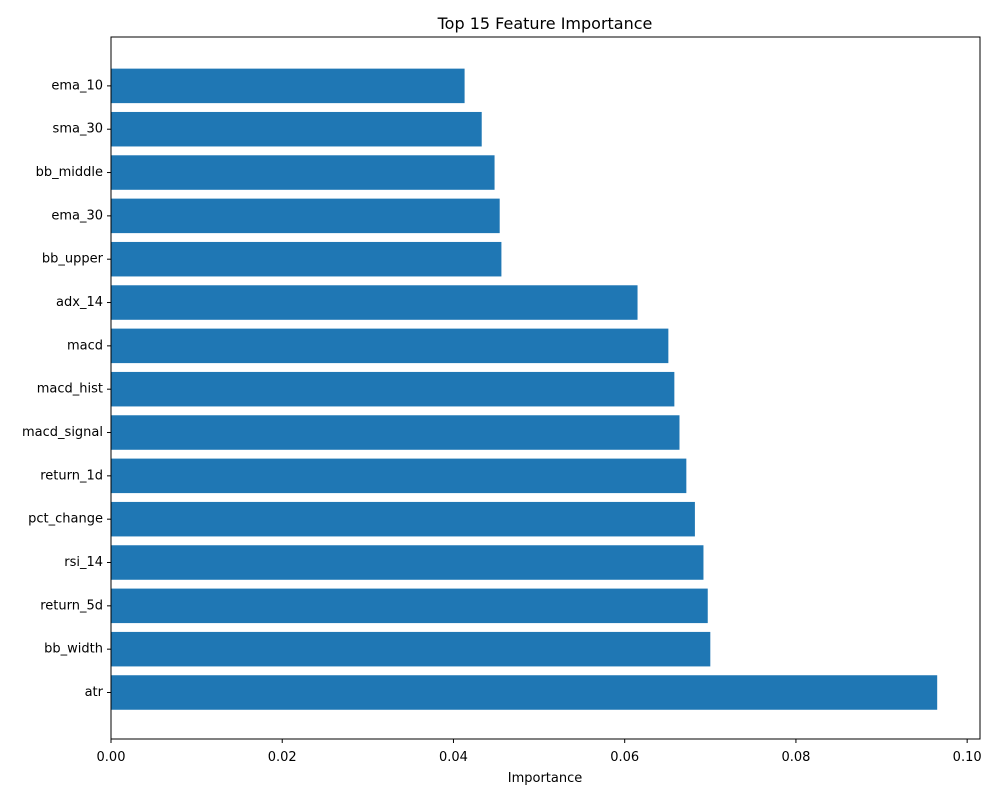 This screenshot has width=1000, height=800. I want to click on x-axis: 0.00 0.02 0.04 0.06 0.08 0.10, so click(539, 752).